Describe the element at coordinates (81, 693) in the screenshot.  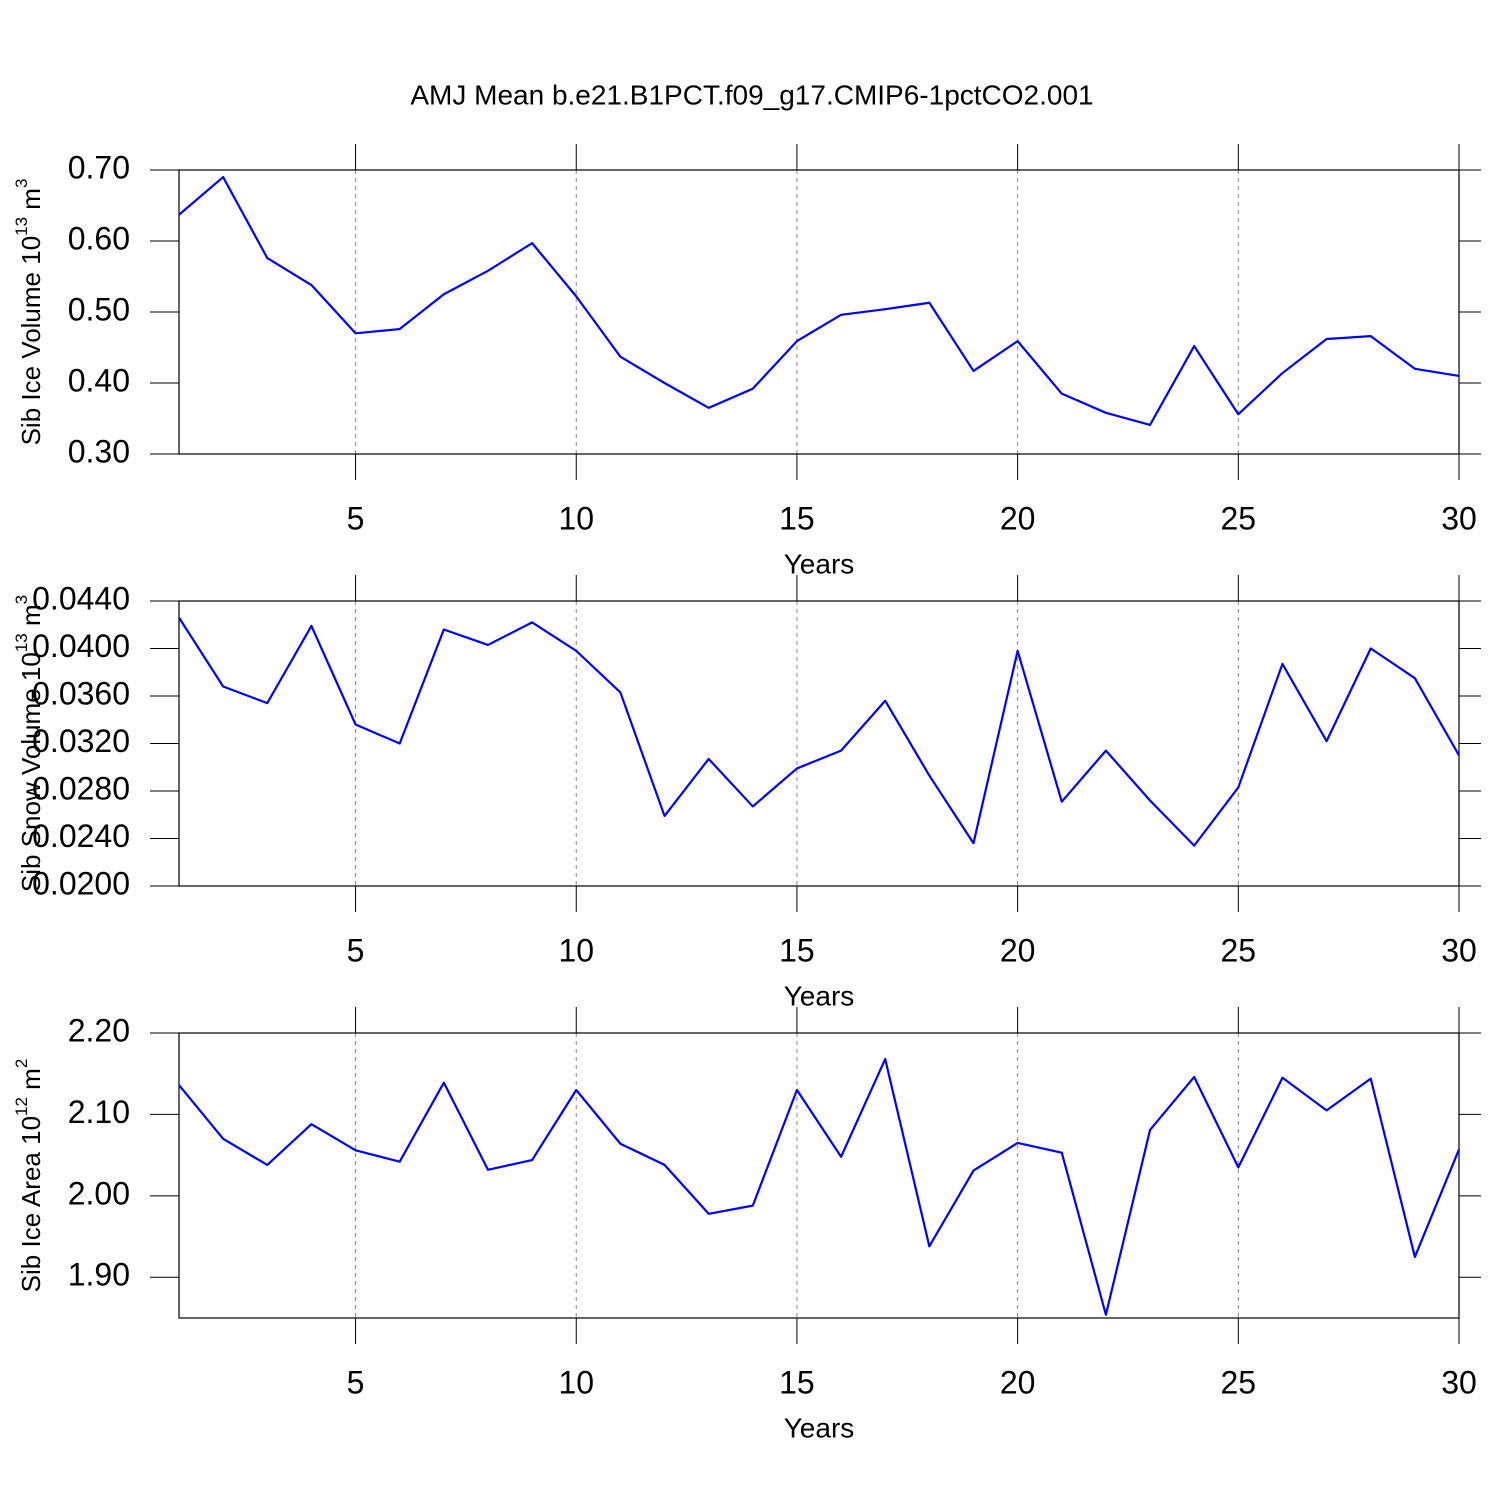
I see `y-tick-label: 0.0360` at that location.